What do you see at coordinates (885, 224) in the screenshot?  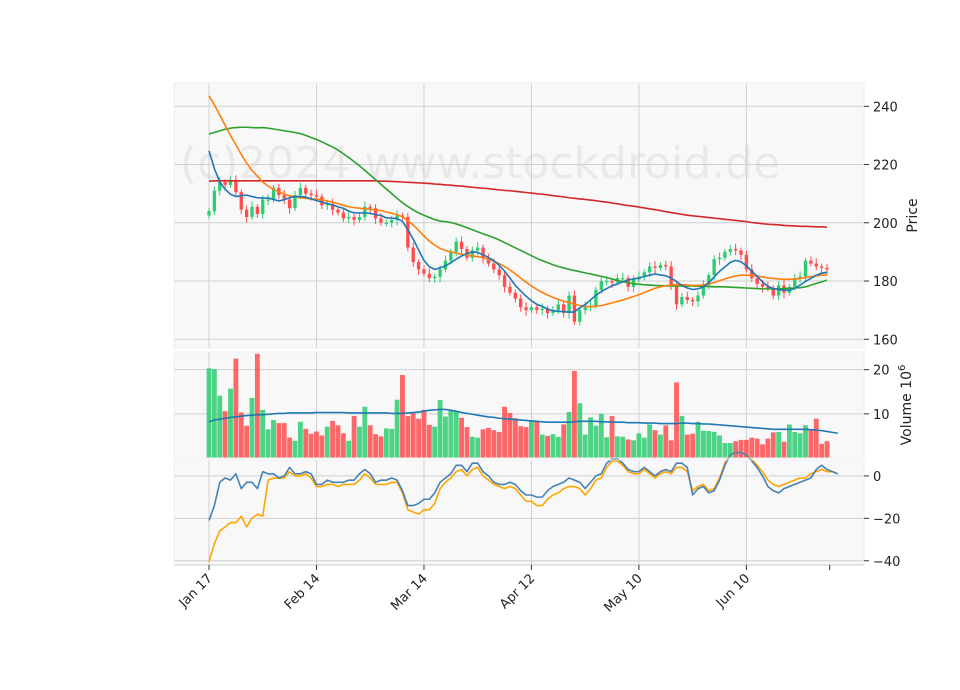 I see `price-axis-tick-label: 200` at bounding box center [885, 224].